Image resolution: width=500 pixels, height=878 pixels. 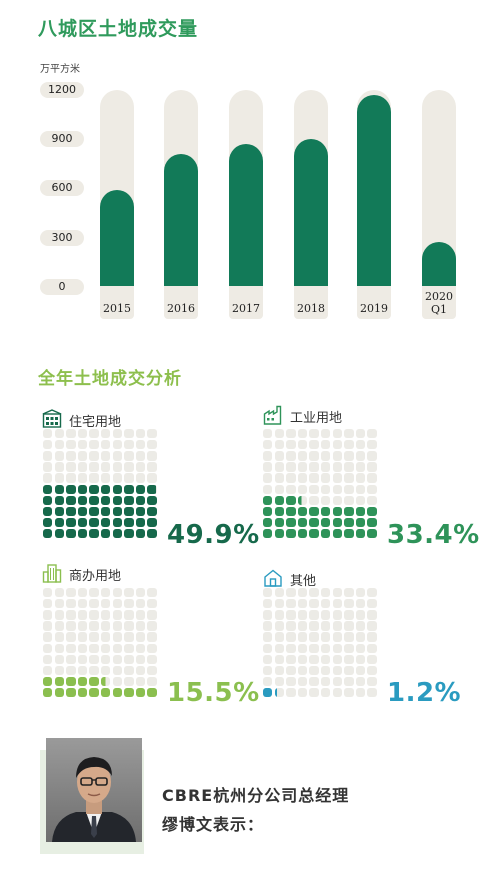 What do you see at coordinates (62, 287) in the screenshot?
I see `y-tick-label: 0` at bounding box center [62, 287].